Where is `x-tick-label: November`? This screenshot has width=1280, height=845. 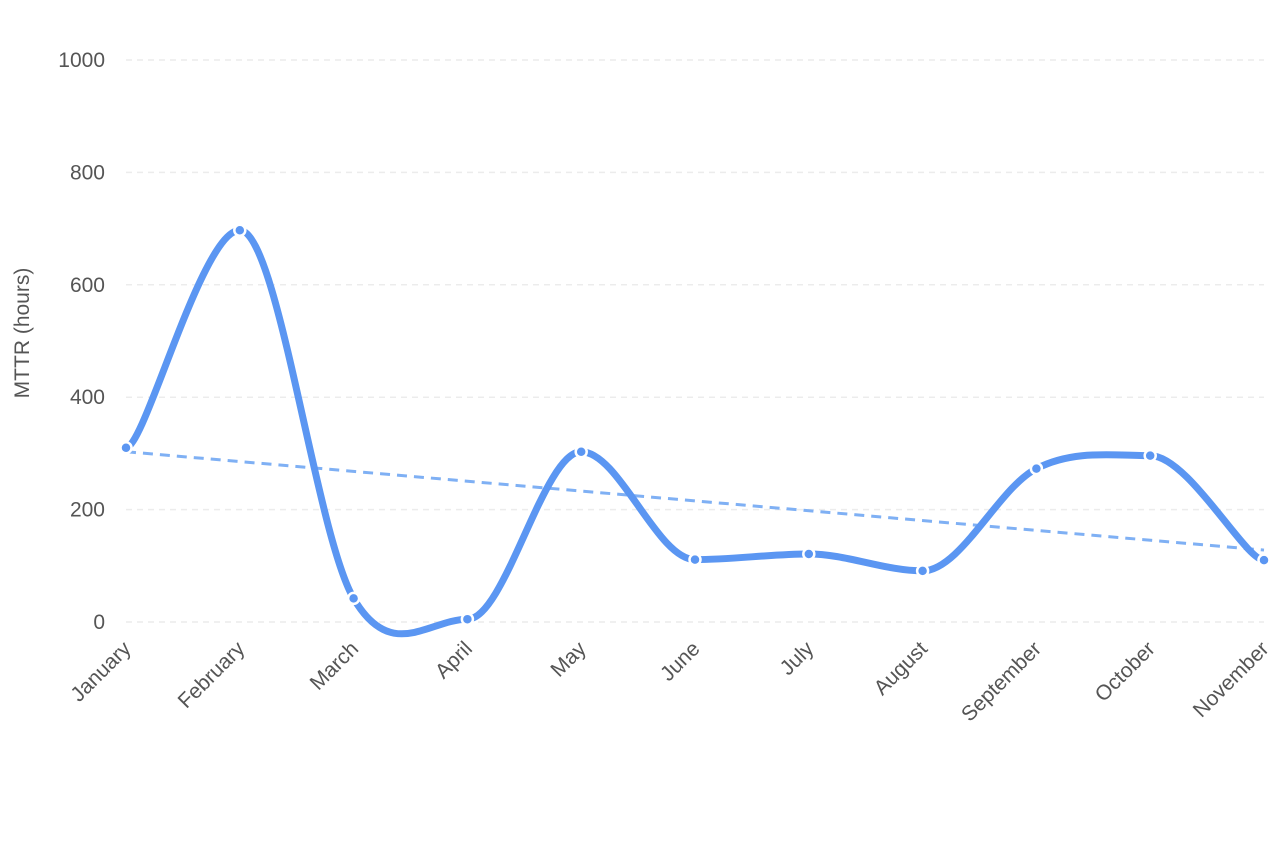
x-tick-label: November is located at coordinates (1231, 679).